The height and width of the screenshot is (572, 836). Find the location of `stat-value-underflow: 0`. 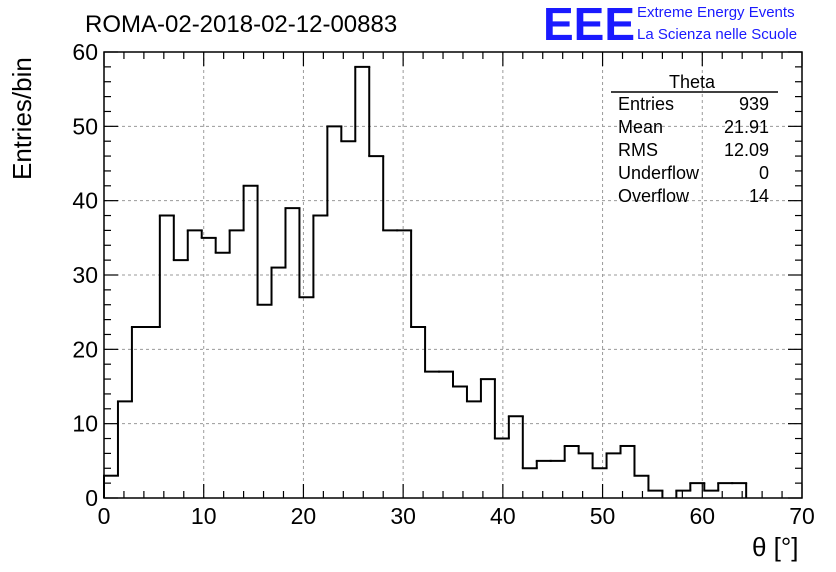

stat-value-underflow: 0 is located at coordinates (764, 173).